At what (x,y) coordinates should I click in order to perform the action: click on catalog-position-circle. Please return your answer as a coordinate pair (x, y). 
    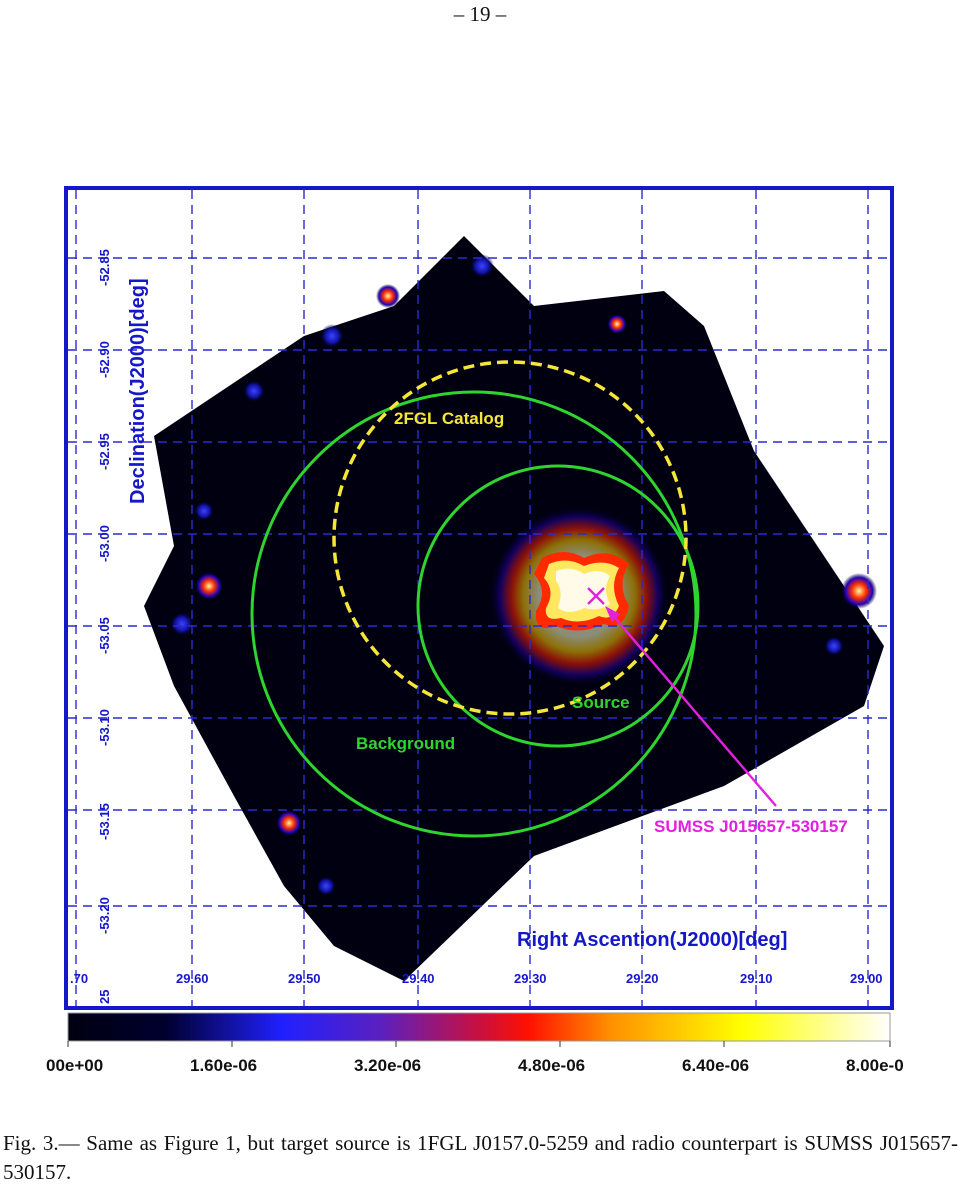
    Looking at the image, I should click on (510, 538).